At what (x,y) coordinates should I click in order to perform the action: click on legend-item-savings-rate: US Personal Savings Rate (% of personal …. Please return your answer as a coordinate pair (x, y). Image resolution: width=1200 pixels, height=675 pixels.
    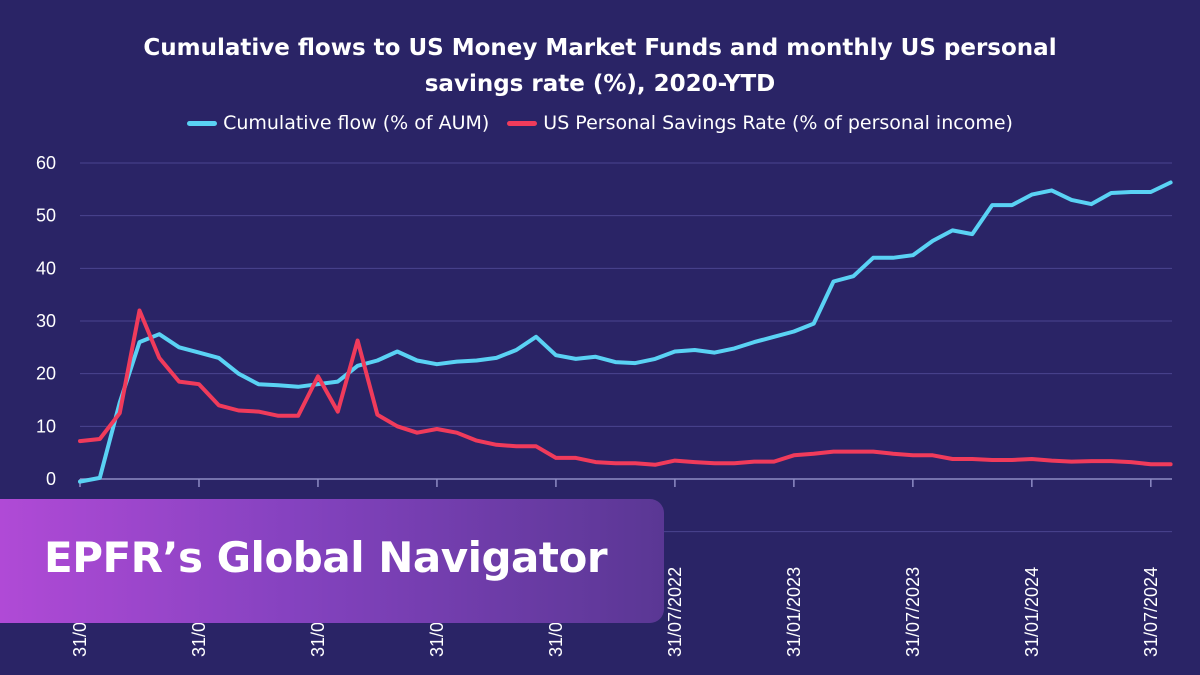
    Looking at the image, I should click on (760, 123).